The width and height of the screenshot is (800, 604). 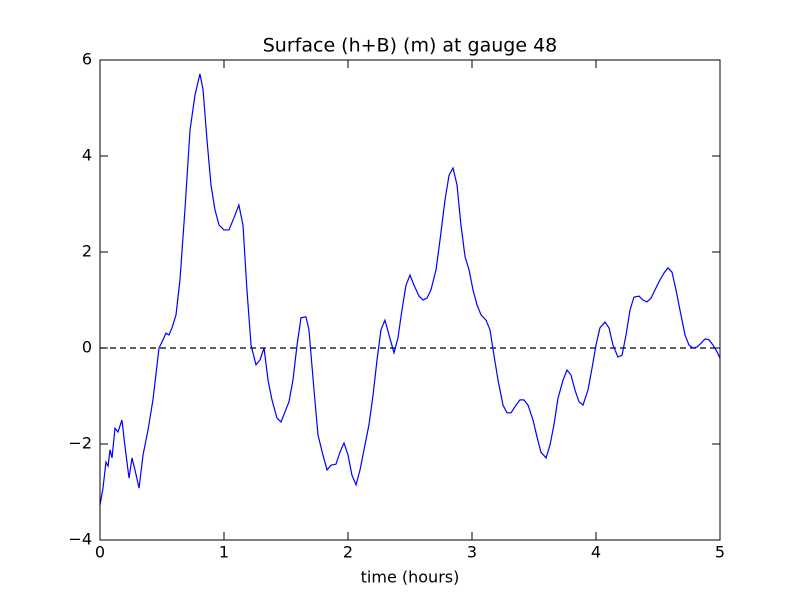 I want to click on chart-title: Surface (h+B) (m) at gauge 48, so click(x=410, y=46).